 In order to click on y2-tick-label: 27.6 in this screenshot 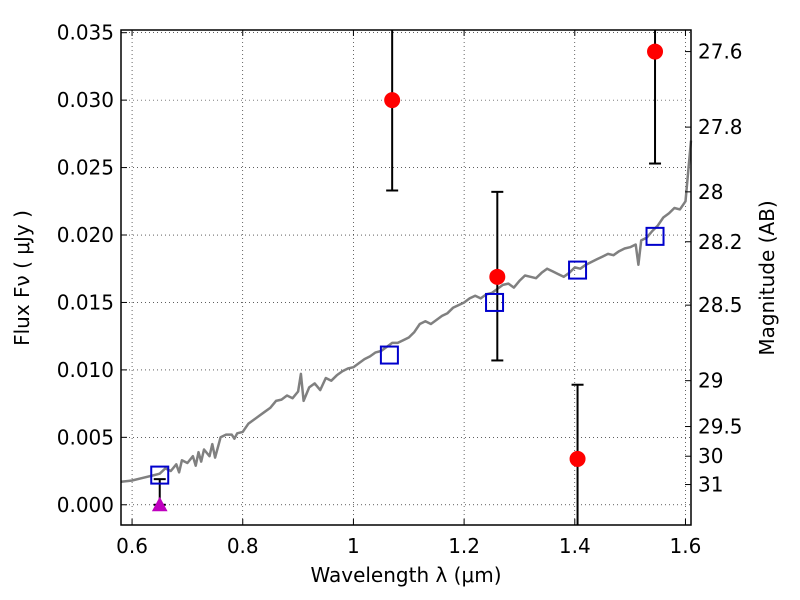, I will do `click(720, 52)`.